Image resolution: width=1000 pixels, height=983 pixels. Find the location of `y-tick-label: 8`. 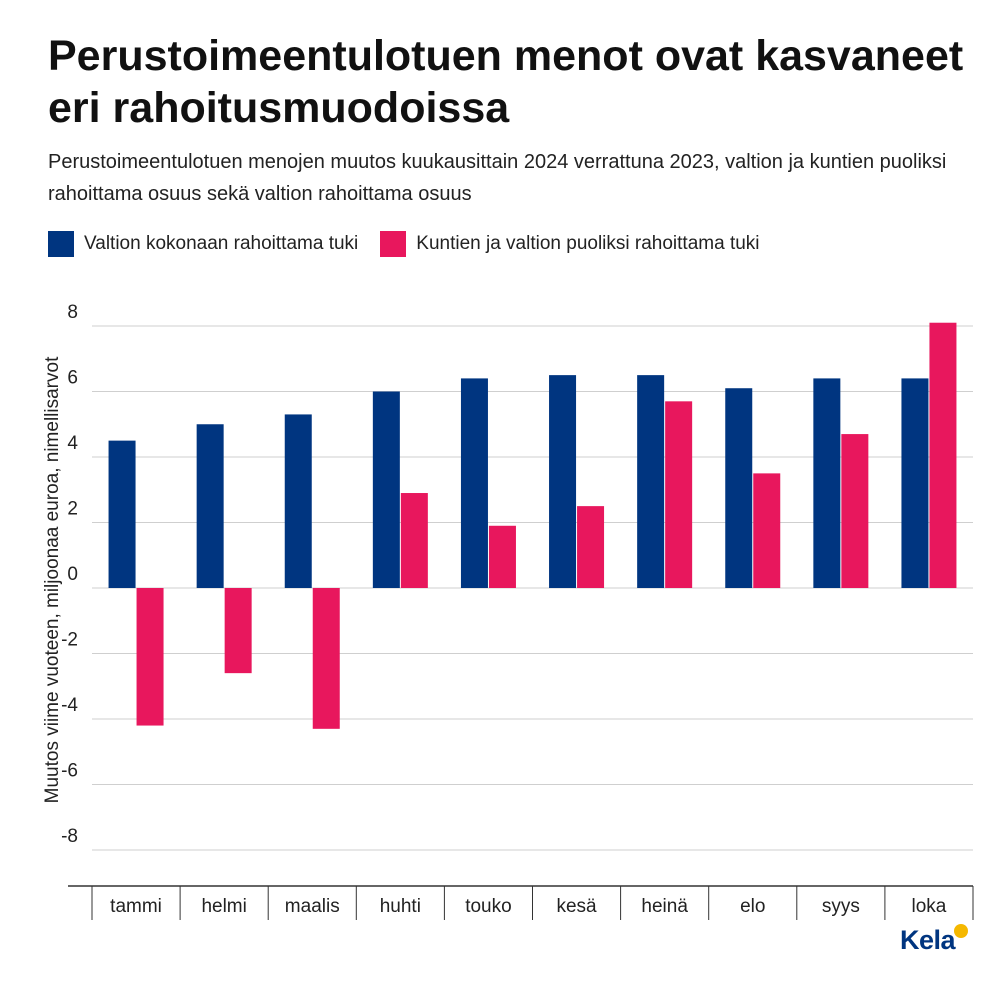

y-tick-label: 8 is located at coordinates (72, 312).